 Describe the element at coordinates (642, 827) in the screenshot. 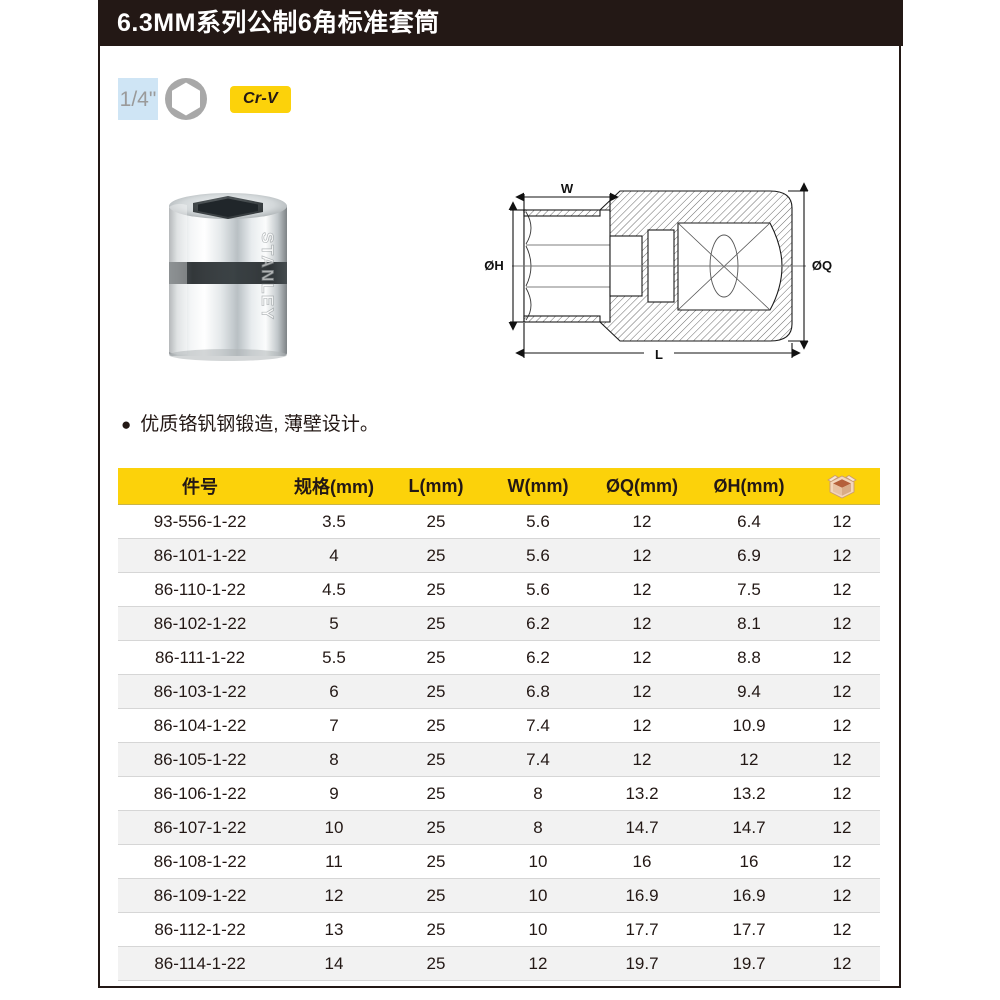

I see `cell-bore-q: 14.7` at that location.